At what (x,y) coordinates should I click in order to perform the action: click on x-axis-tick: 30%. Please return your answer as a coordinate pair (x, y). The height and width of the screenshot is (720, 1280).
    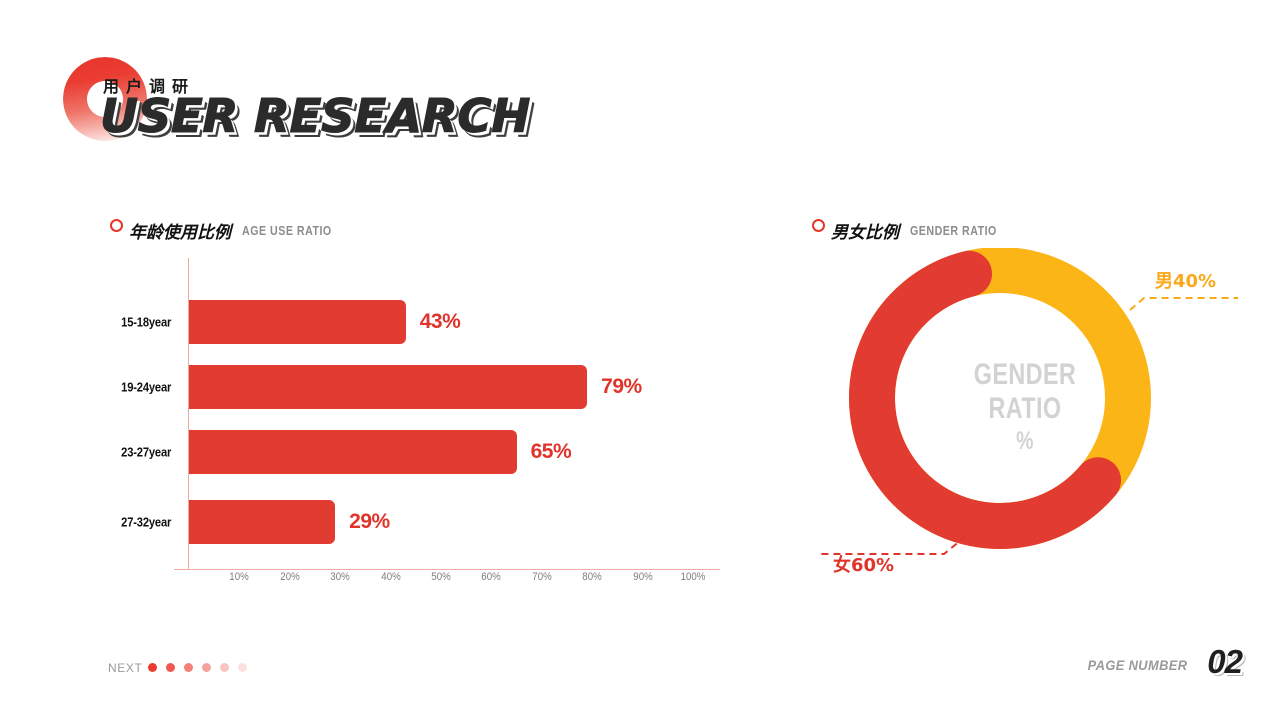
    Looking at the image, I should click on (340, 577).